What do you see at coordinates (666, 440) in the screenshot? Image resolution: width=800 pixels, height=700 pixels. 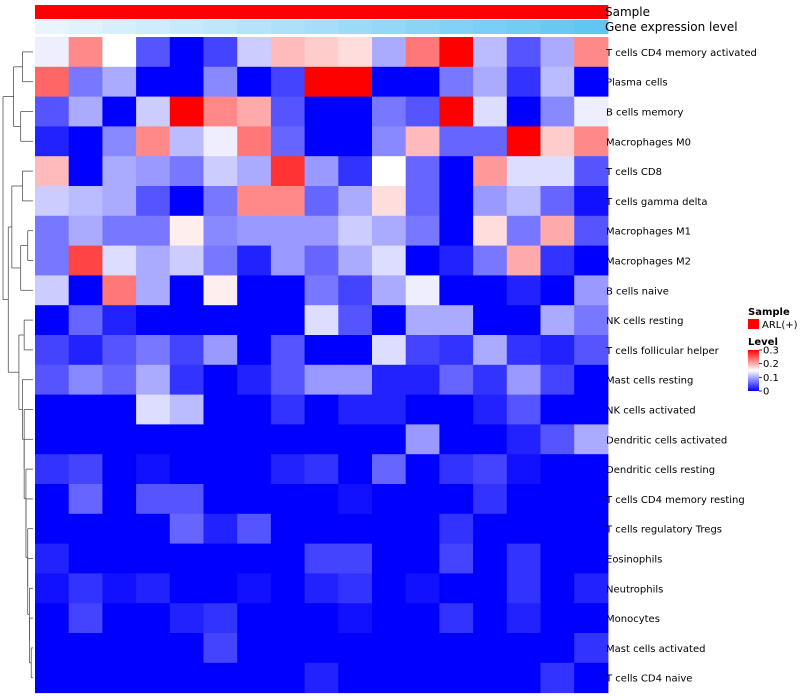 I see `row-label: Dendritic cells activated` at bounding box center [666, 440].